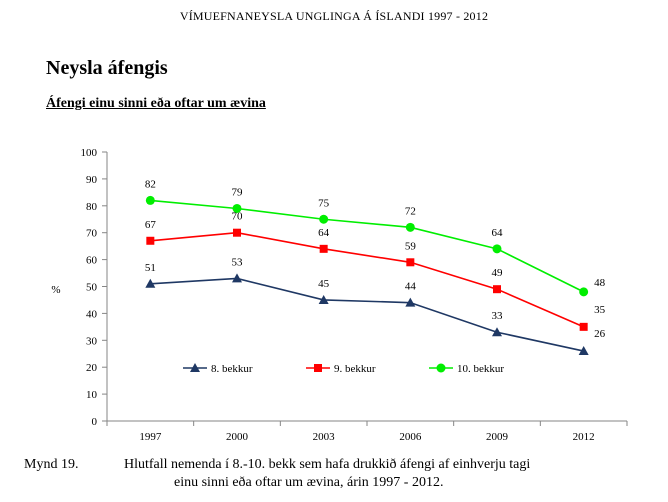  Describe the element at coordinates (324, 437) in the screenshot. I see `x-tick-label: 2003` at that location.